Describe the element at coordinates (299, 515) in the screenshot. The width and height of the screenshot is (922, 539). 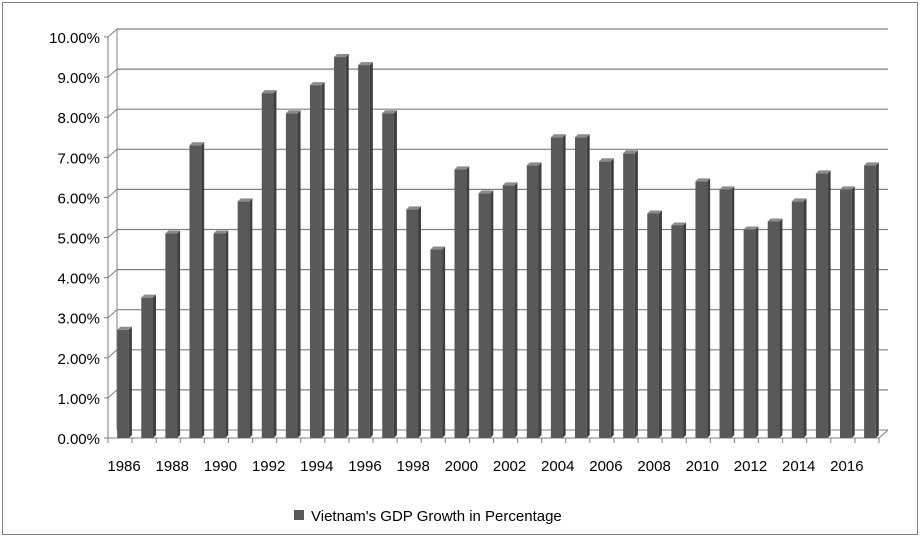
I see `legend-swatch` at that location.